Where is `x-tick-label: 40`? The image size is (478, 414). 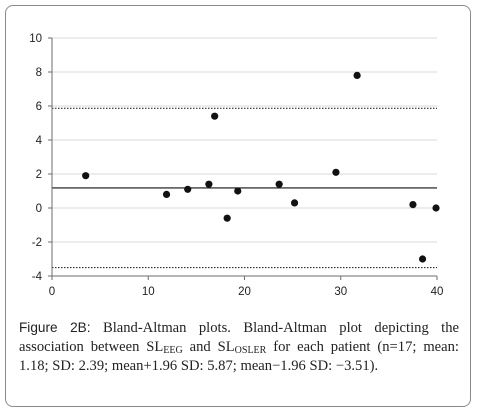
x-tick-label: 40 is located at coordinates (437, 292).